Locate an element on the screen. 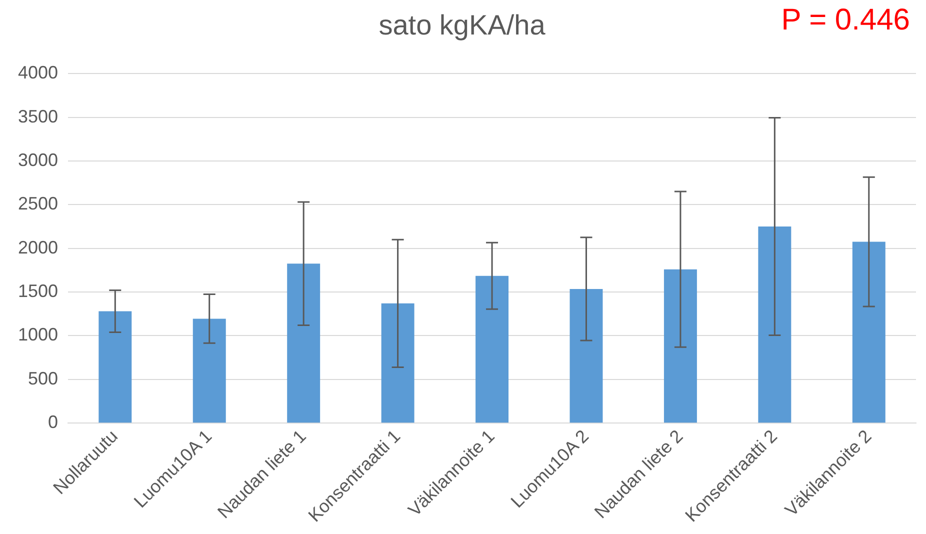 Image resolution: width=926 pixels, height=534 pixels. y-tick-label: 2500 is located at coordinates (38, 204).